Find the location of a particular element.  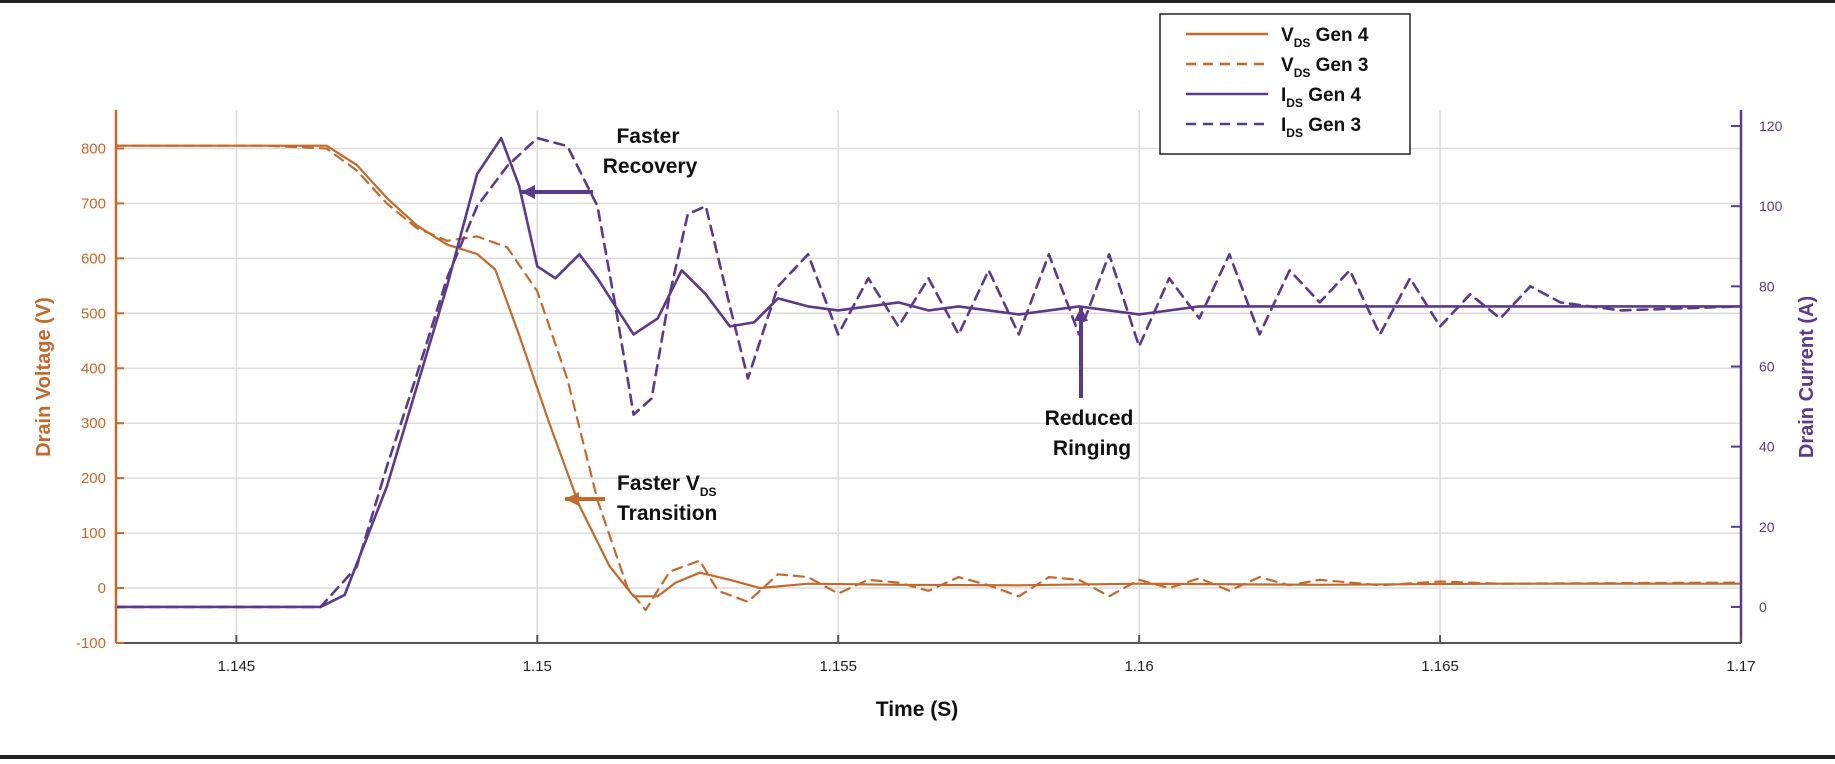

annotation-faster-vds-sub: DS is located at coordinates (708, 492).